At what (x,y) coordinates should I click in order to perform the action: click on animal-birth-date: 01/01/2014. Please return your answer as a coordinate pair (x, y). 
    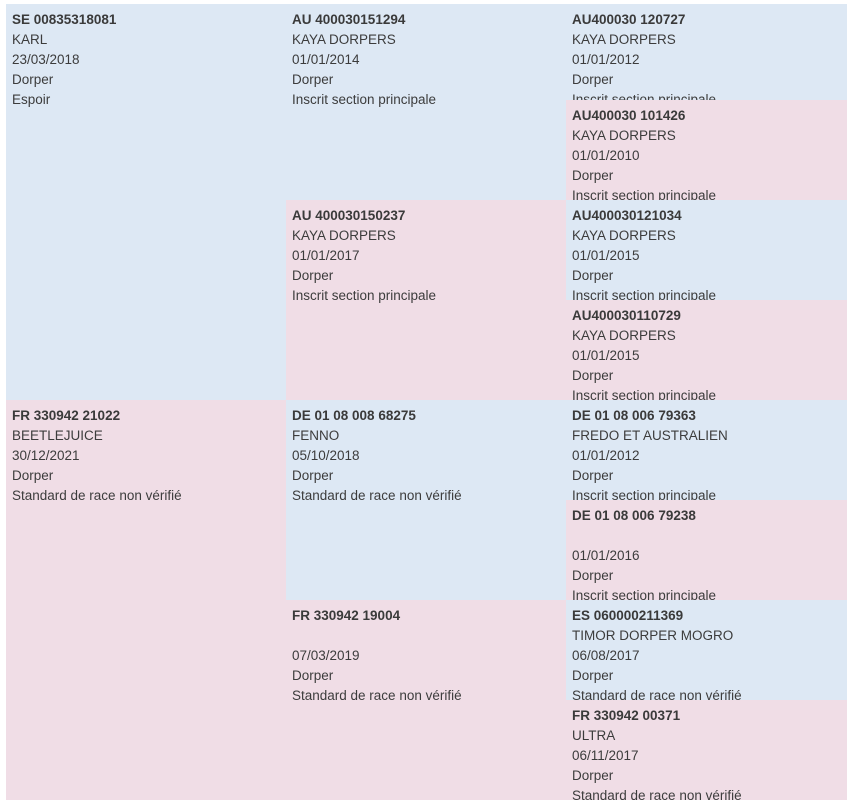
    Looking at the image, I should click on (326, 59).